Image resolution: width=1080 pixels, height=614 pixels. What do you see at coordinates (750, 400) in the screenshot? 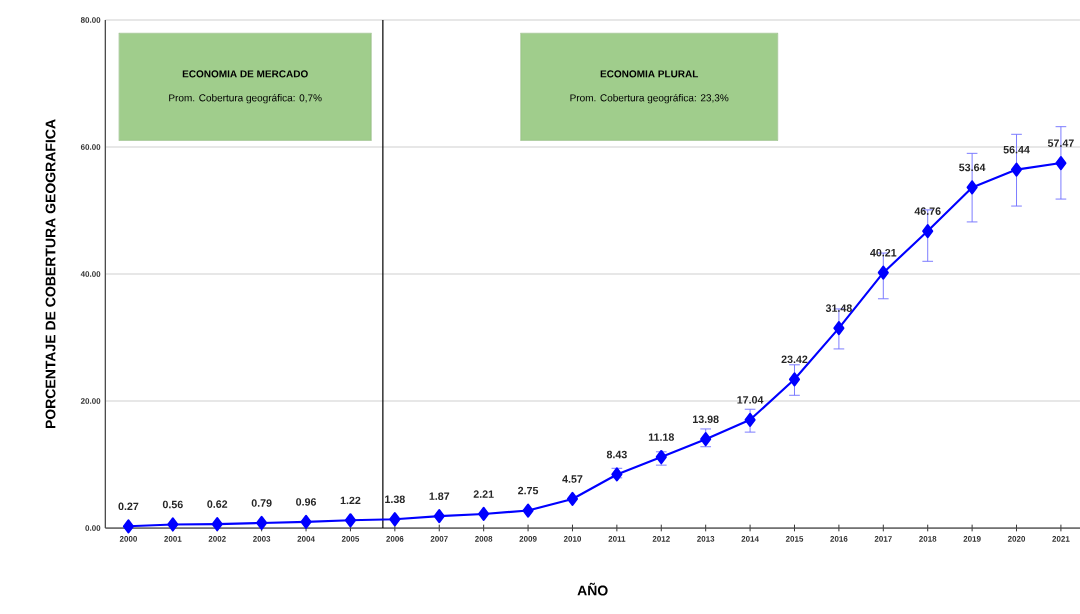
I see `data-label: 17.04` at bounding box center [750, 400].